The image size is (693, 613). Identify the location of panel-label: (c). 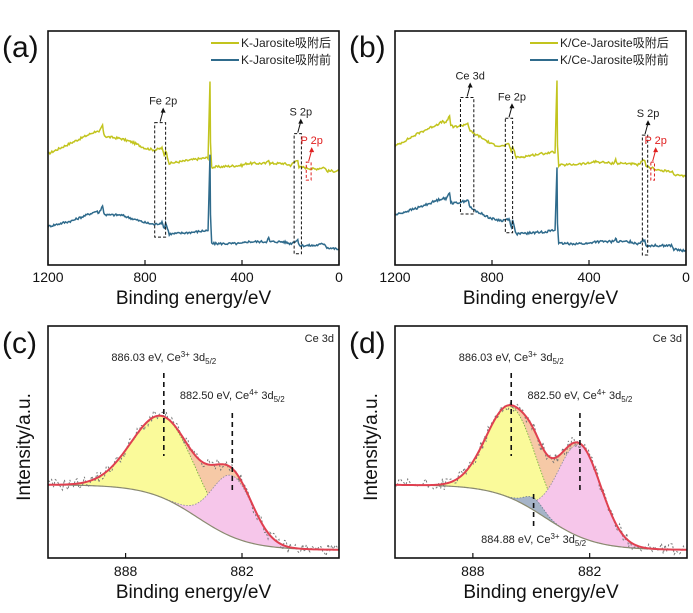
(19, 343).